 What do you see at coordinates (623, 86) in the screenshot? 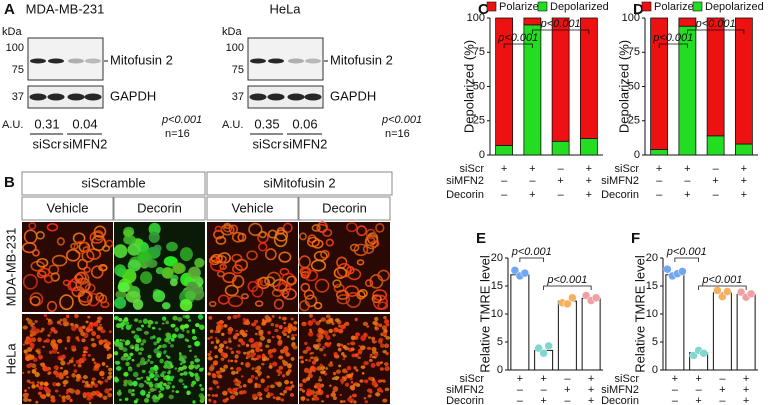
I see `y-axis-label: Depolarized (%)` at bounding box center [623, 86].